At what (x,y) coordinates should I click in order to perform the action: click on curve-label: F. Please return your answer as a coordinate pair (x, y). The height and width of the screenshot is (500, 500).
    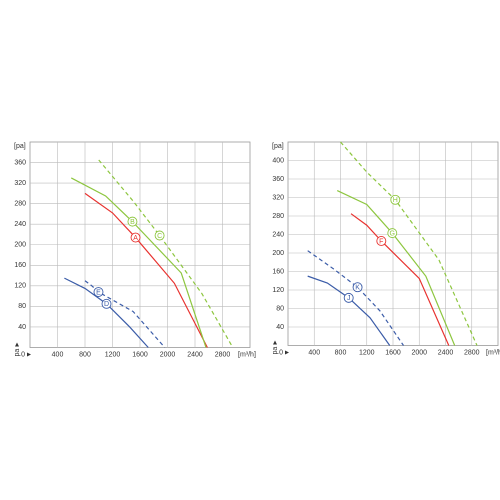
    Looking at the image, I should click on (381, 241).